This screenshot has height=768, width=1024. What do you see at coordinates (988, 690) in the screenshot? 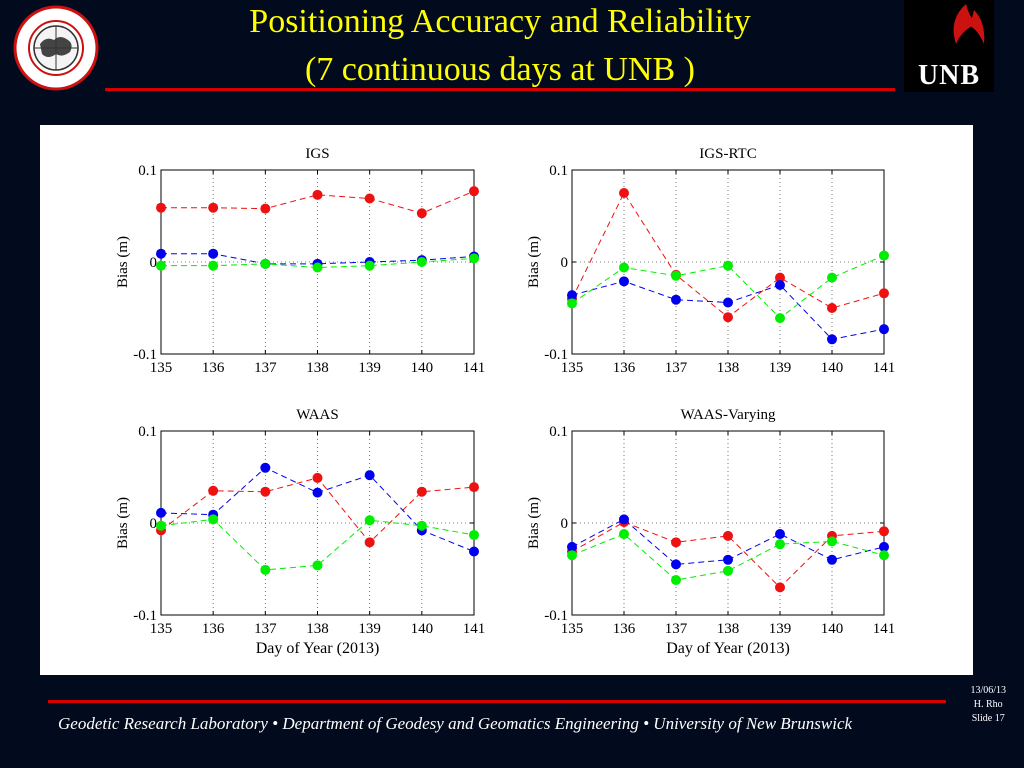
I see `slide-date: 13/06/13` at bounding box center [988, 690].